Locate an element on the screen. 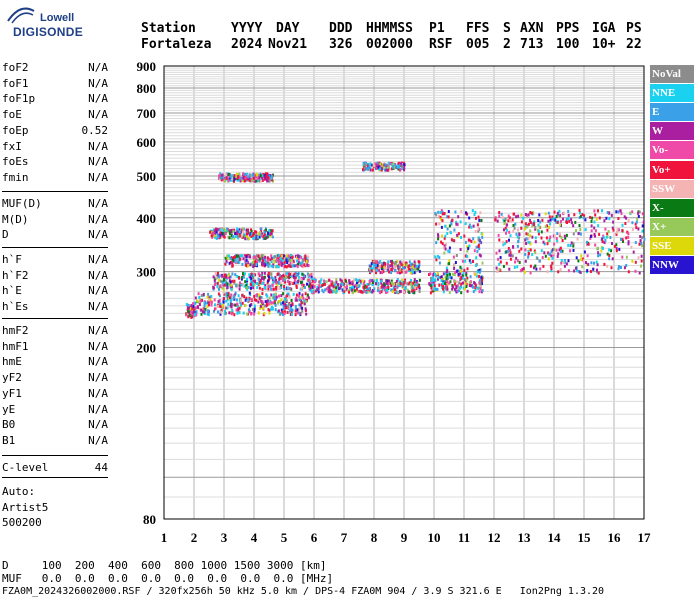  x-tick-label: 9 is located at coordinates (404, 537).